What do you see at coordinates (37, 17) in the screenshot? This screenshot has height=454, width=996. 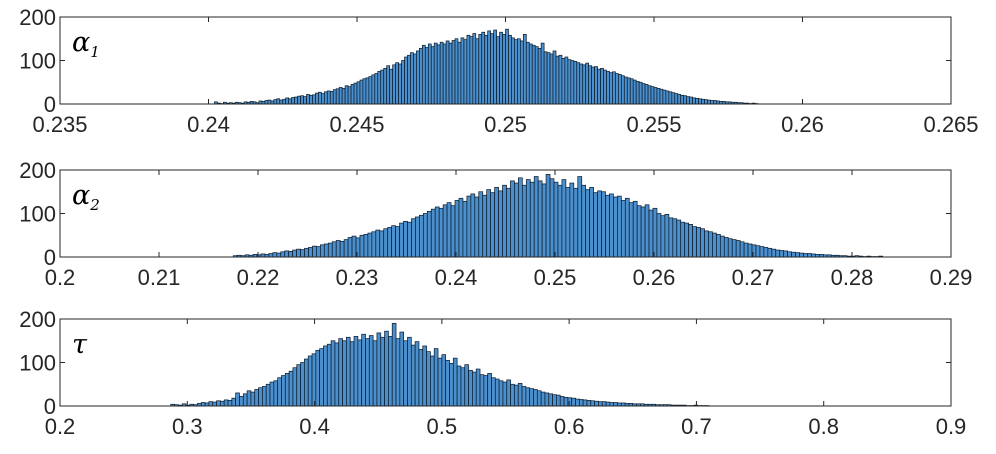 I see `y-tick-label-alpha1: 200` at bounding box center [37, 17].